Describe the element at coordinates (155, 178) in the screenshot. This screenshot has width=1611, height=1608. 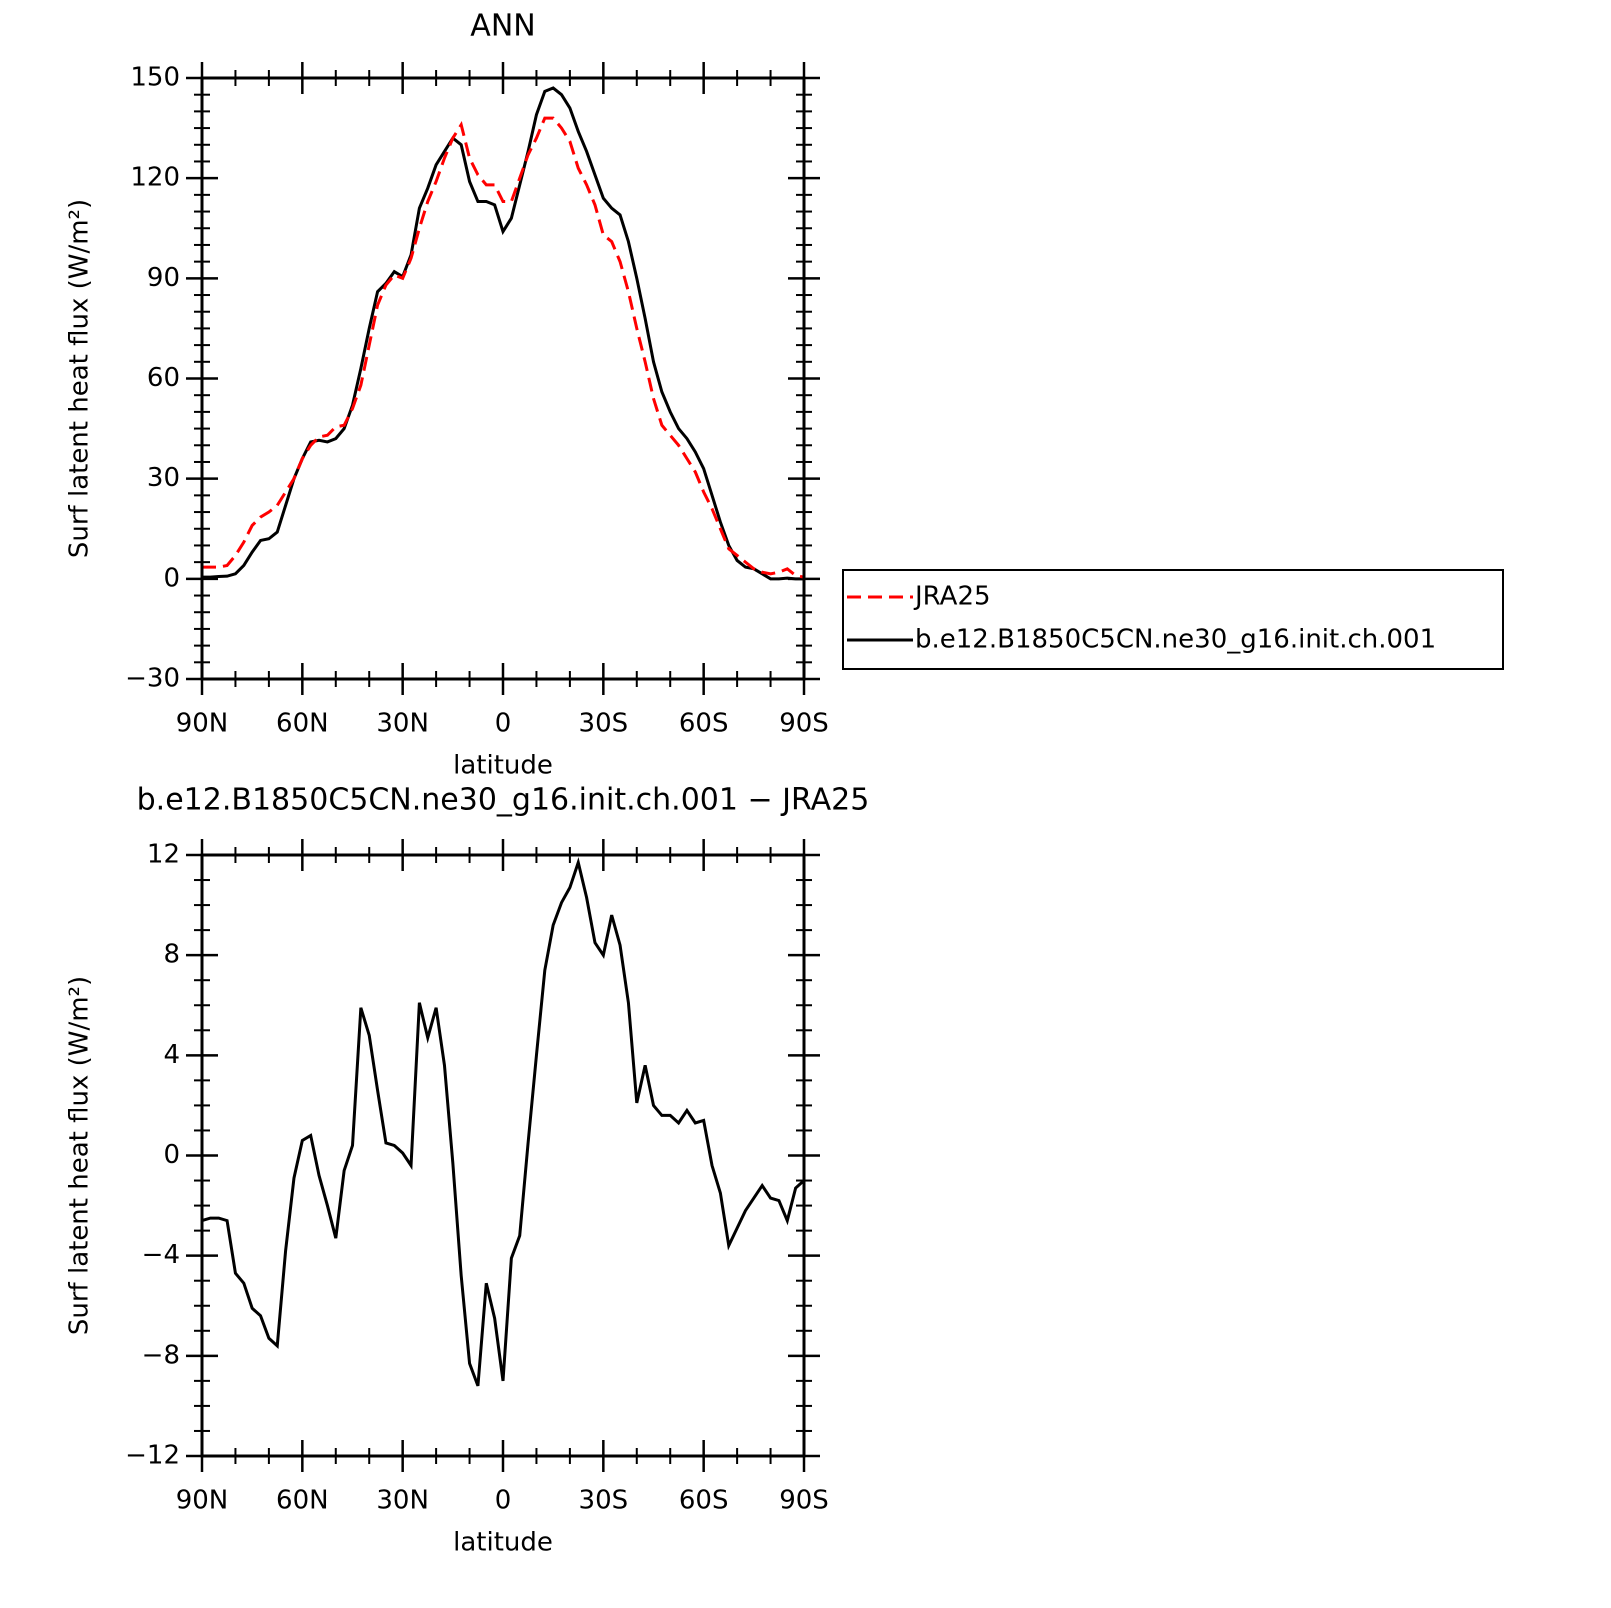
I see `y-tick-label: 120` at that location.